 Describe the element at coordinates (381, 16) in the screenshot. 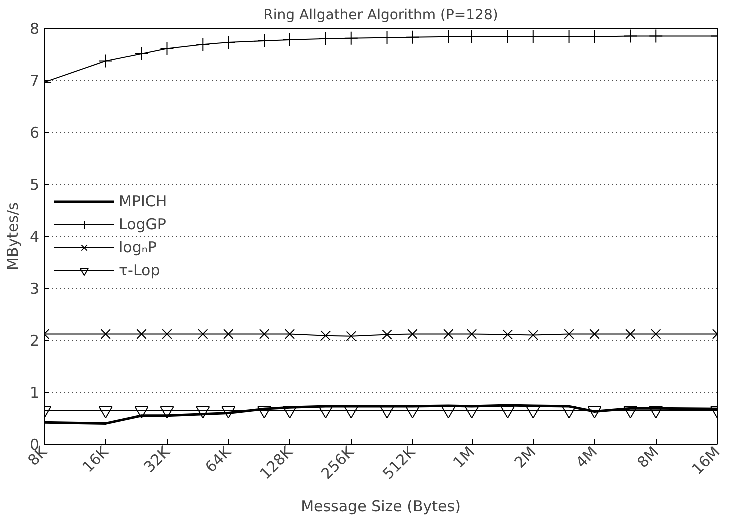

I see `chart-title: Ring Allgather Algorithm (P=128)` at that location.